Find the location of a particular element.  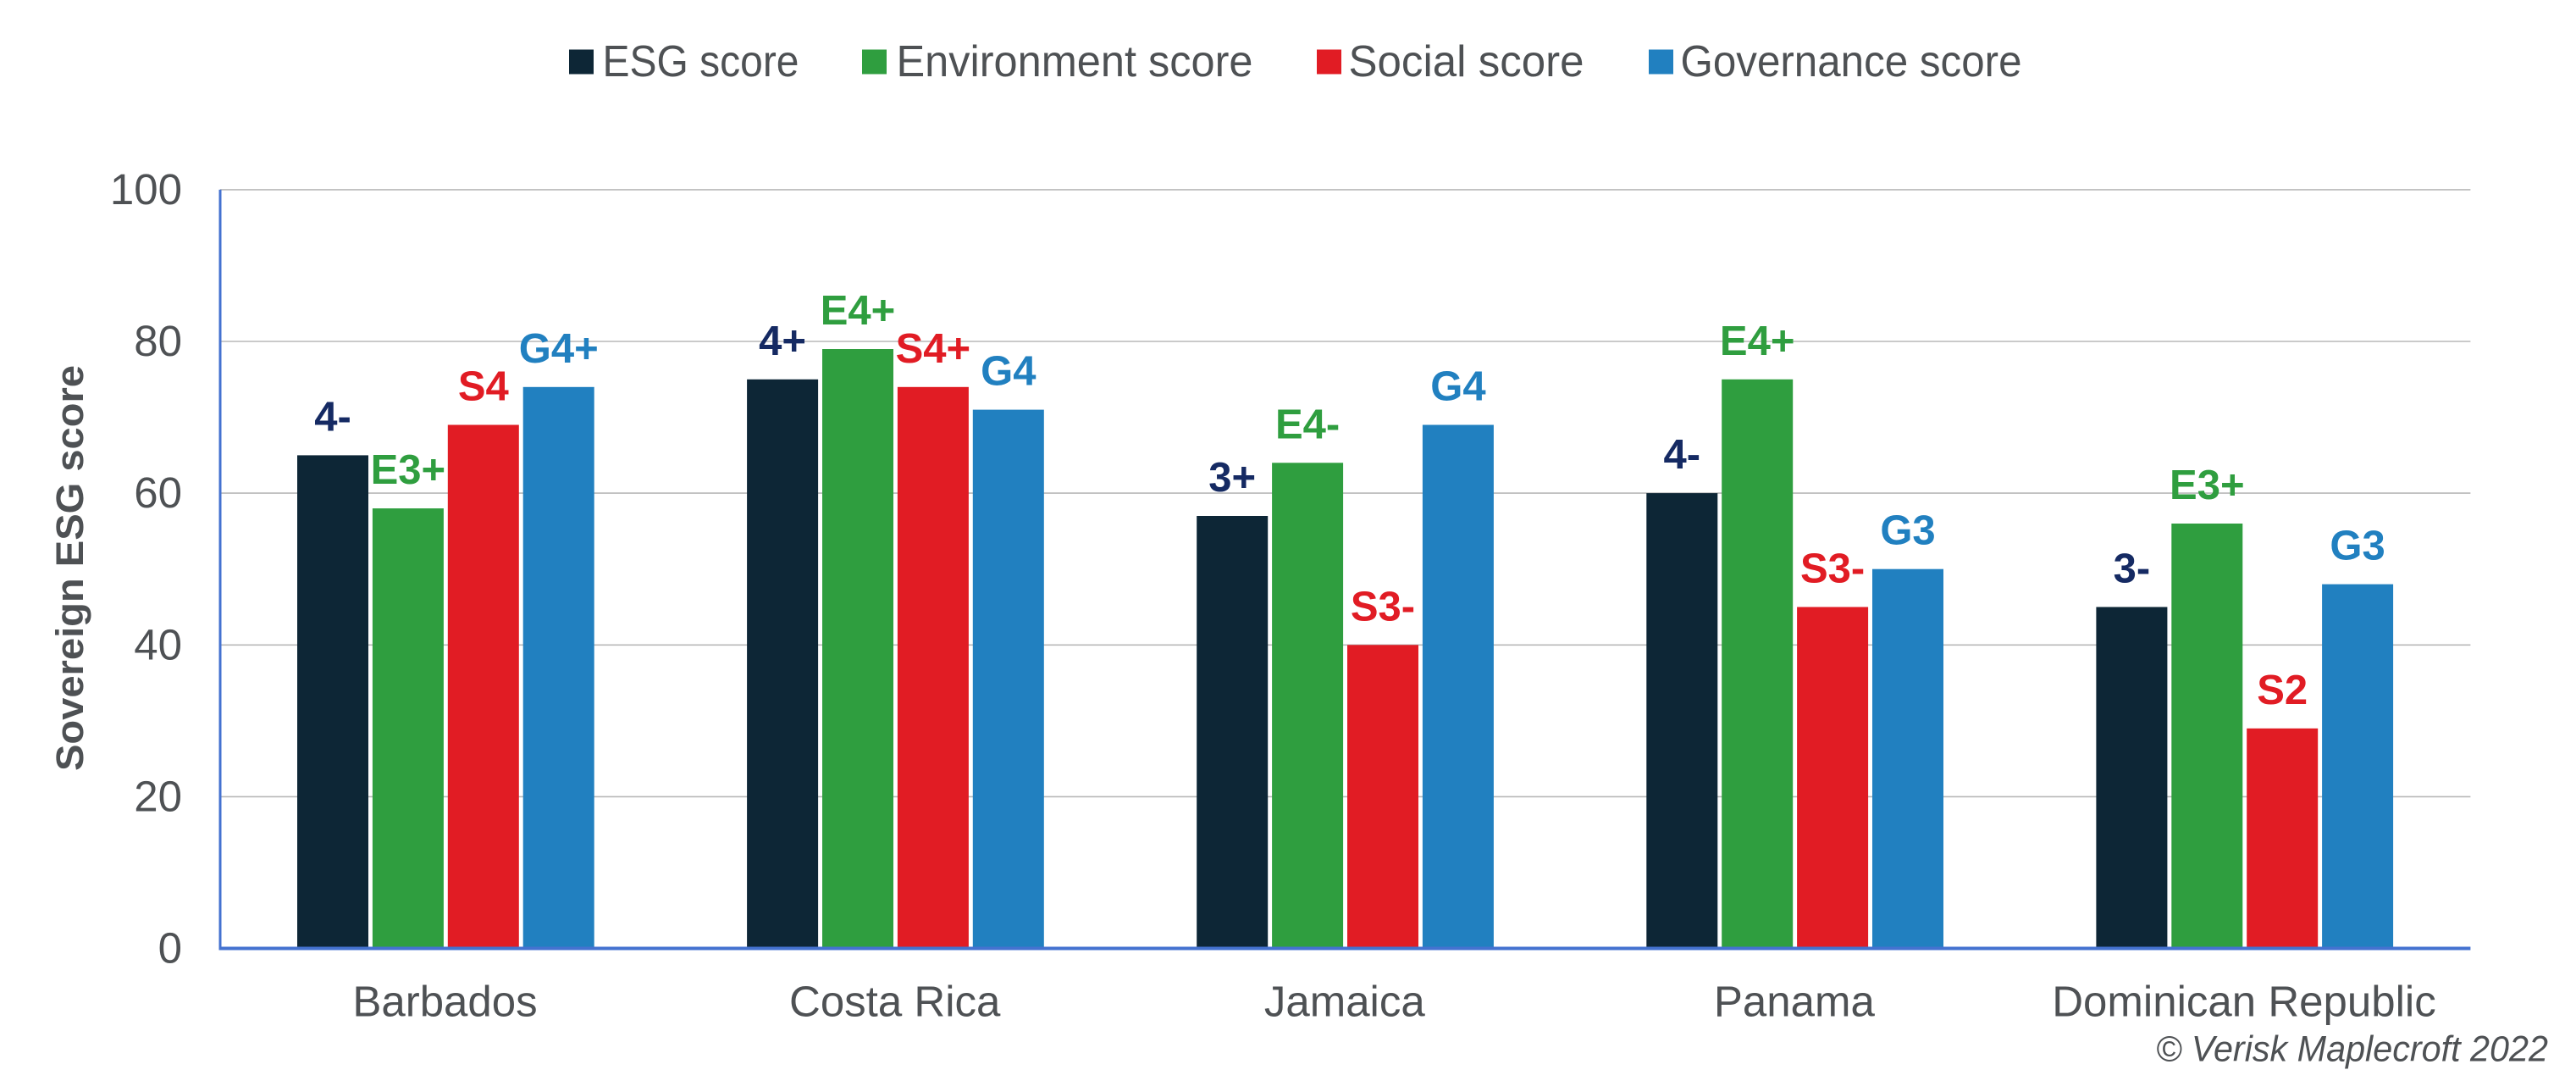

svg-text: 0 is located at coordinates (170, 948).